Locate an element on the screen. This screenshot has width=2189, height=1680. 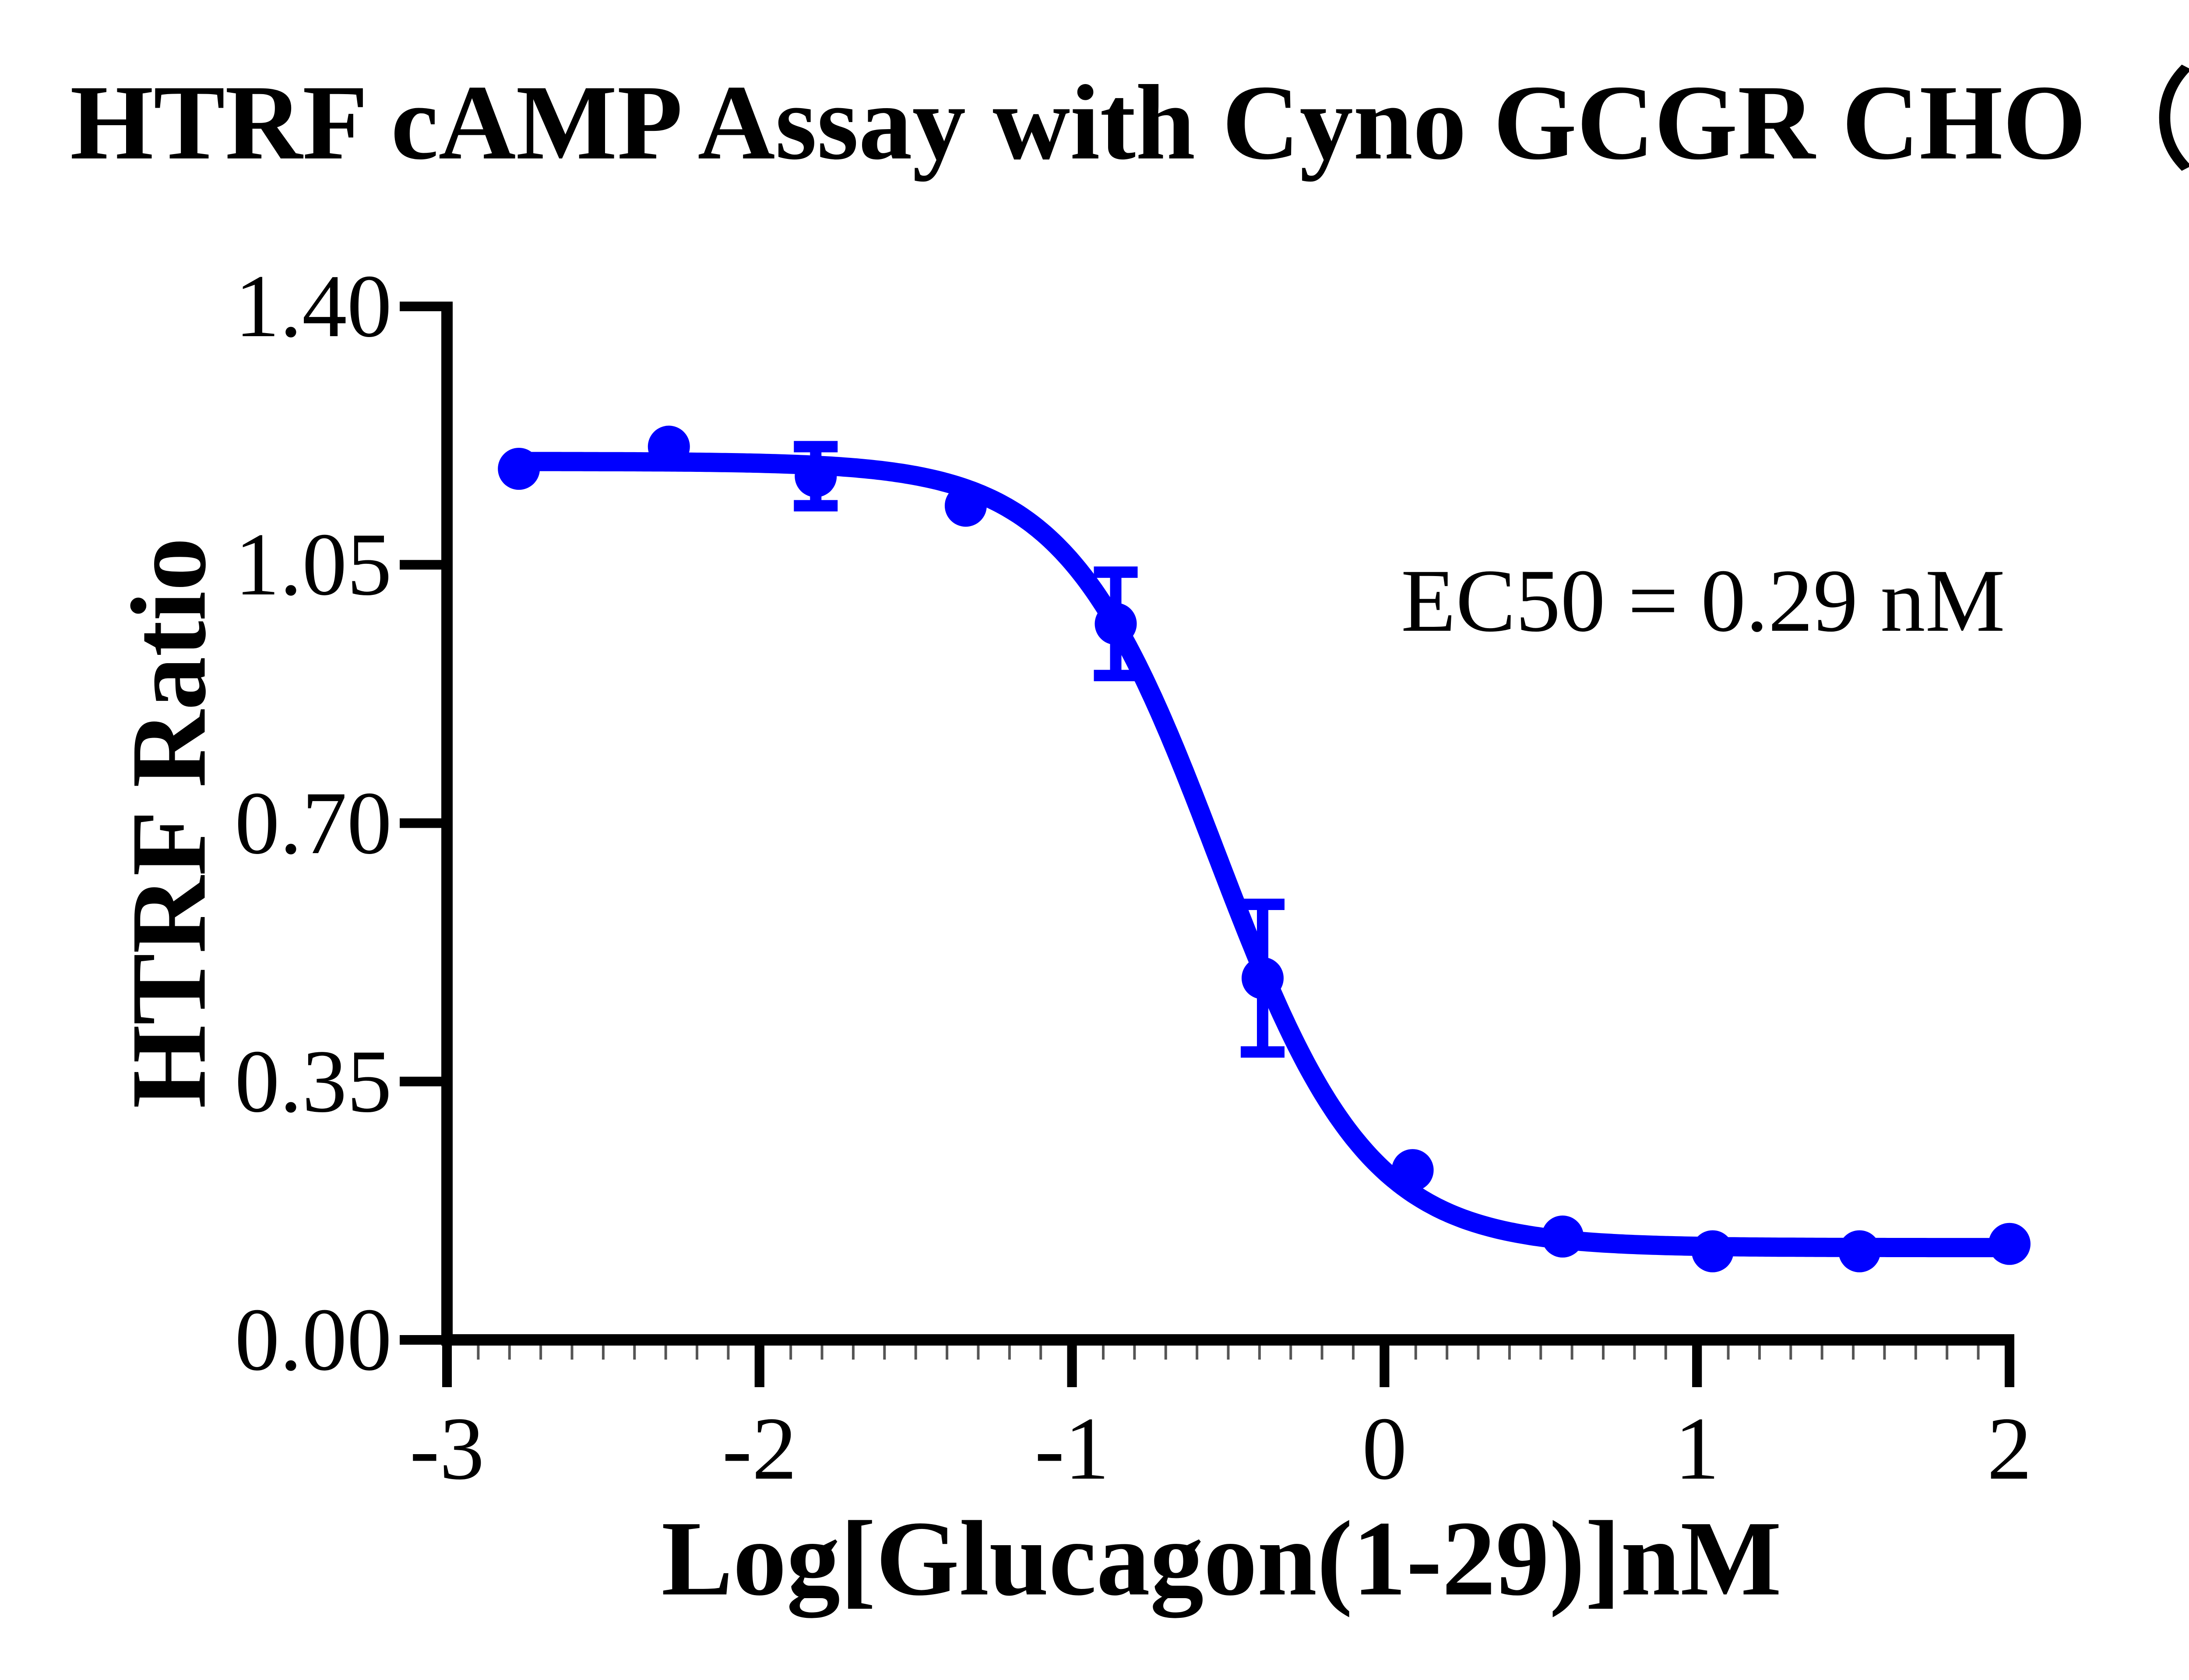
x-tick-label: 1 is located at coordinates (1697, 1448).